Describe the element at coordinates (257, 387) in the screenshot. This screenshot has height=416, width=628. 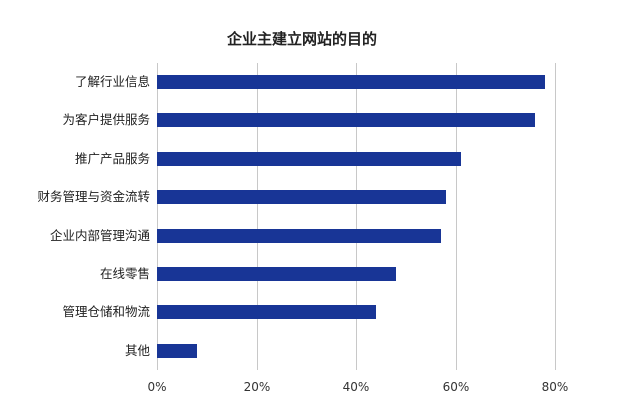
I see `x-tick-label: 20%` at that location.